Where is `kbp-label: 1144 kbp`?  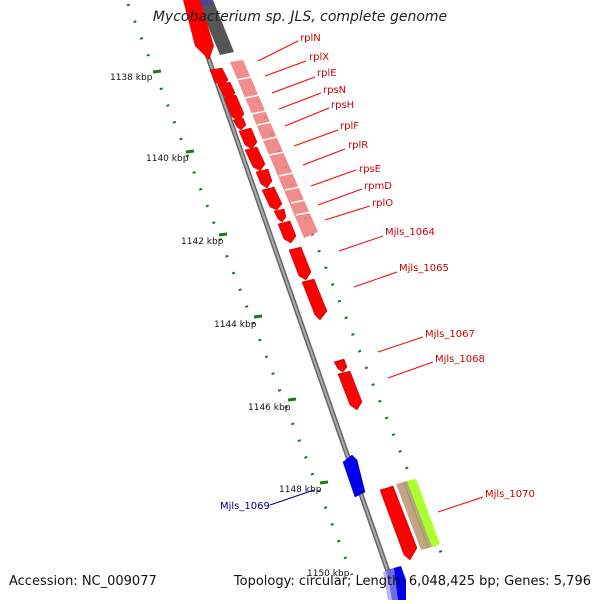 kbp-label: 1144 kbp is located at coordinates (235, 325).